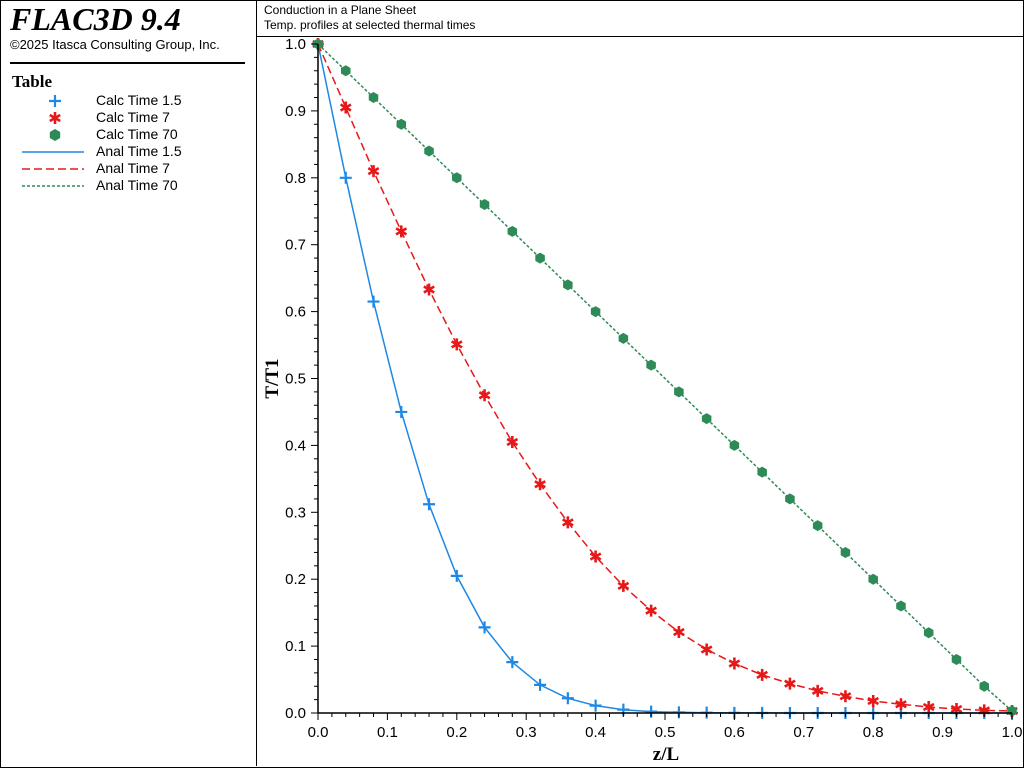  I want to click on legend-item-calc-time-7: Calc Time 7, so click(135, 117).